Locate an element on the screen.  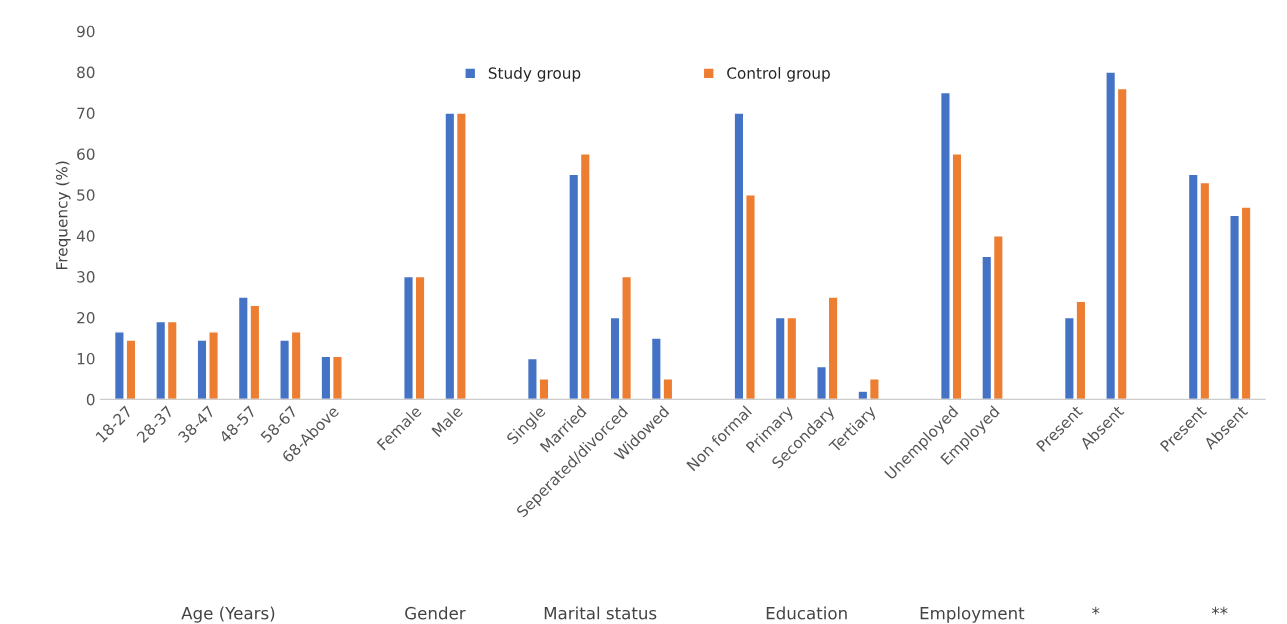
y-tick-label: 80 is located at coordinates (86, 72).